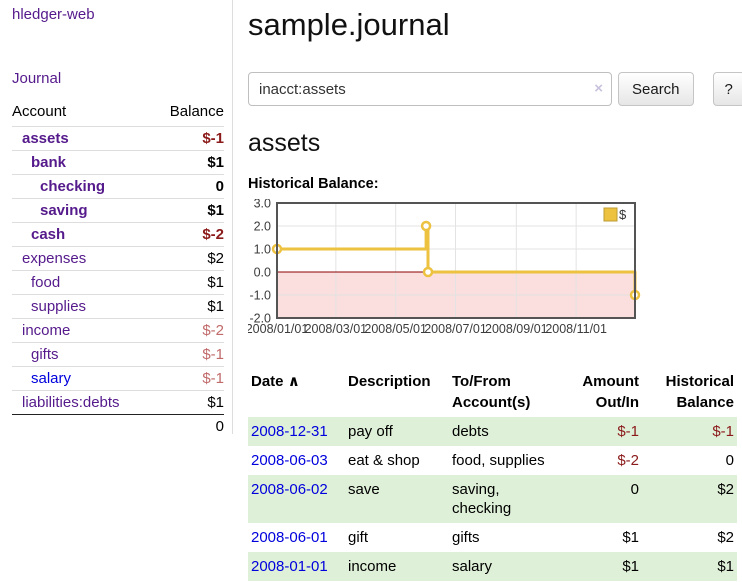 The image size is (742, 582). What do you see at coordinates (397, 499) in the screenshot?
I see `transaction-description: save` at bounding box center [397, 499].